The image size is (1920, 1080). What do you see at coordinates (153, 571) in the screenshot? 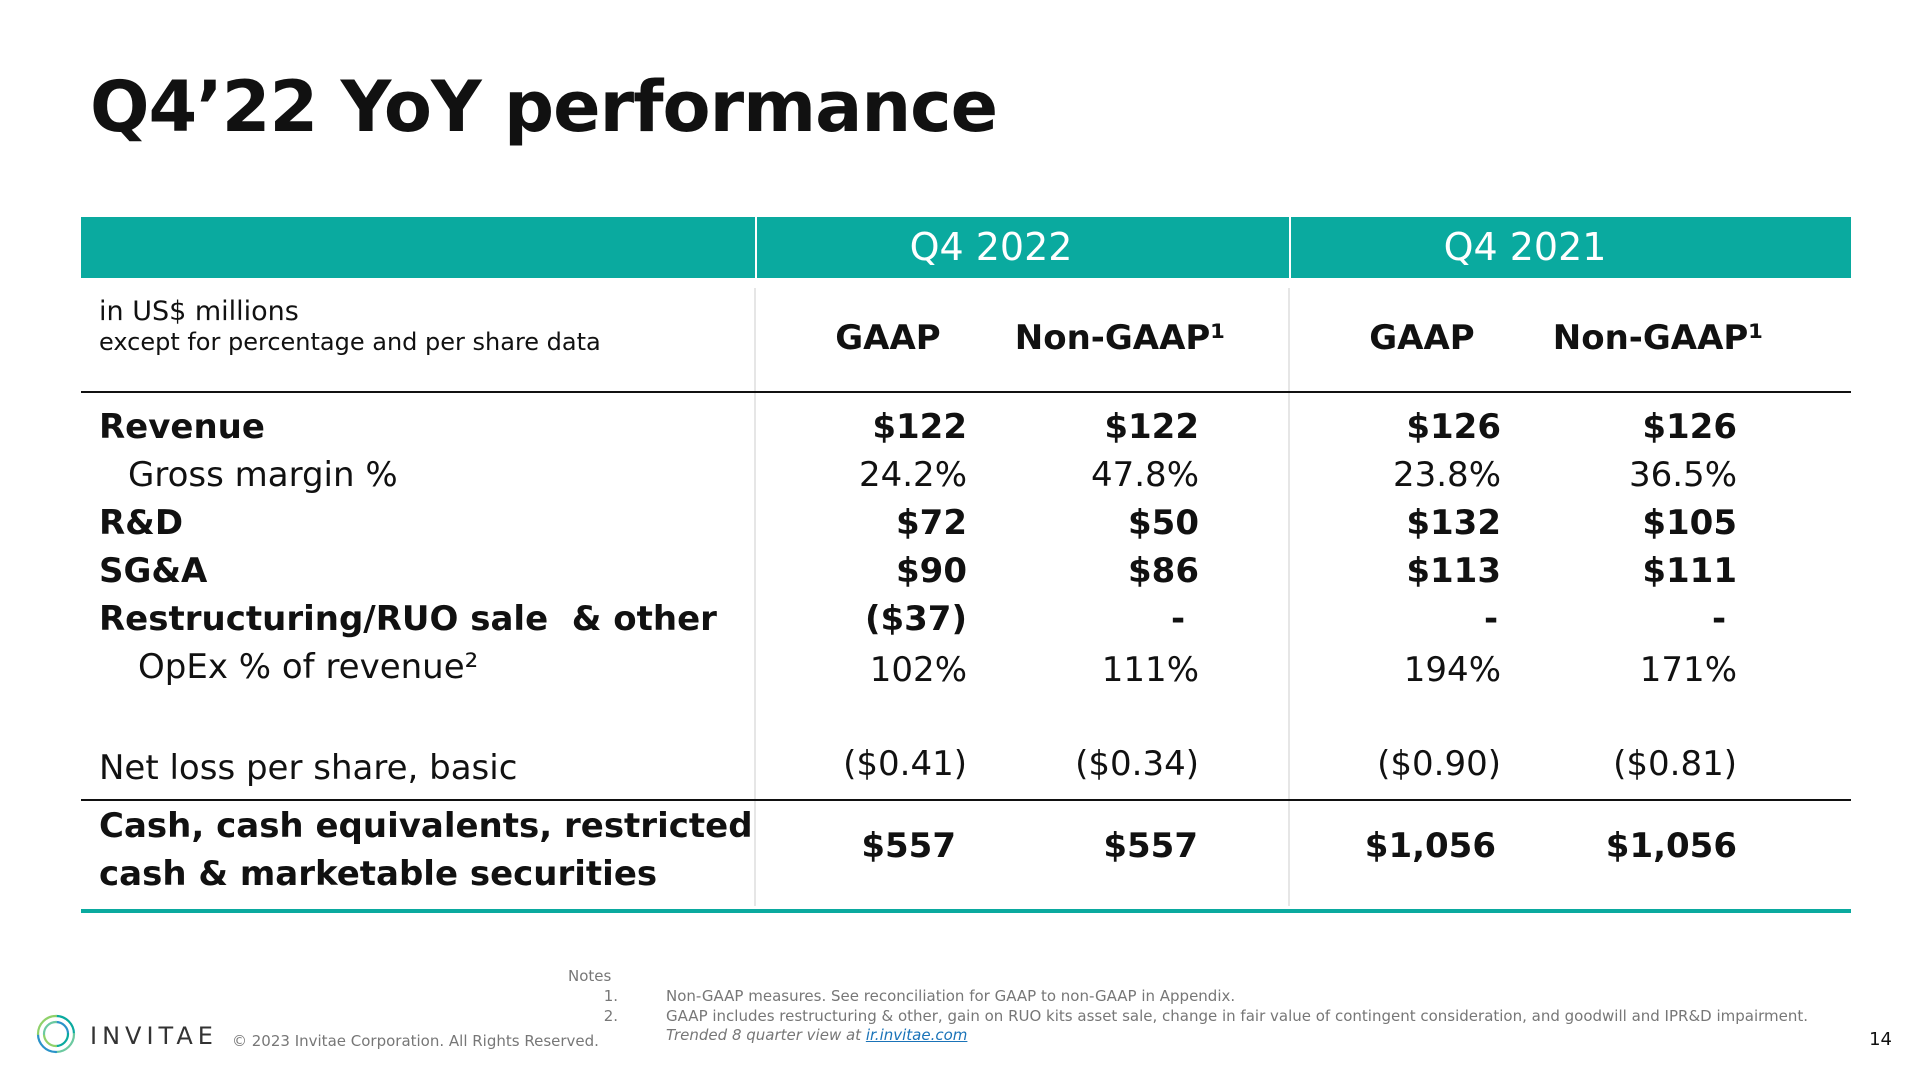
I see `row-label-sga: SG&A` at bounding box center [153, 571].